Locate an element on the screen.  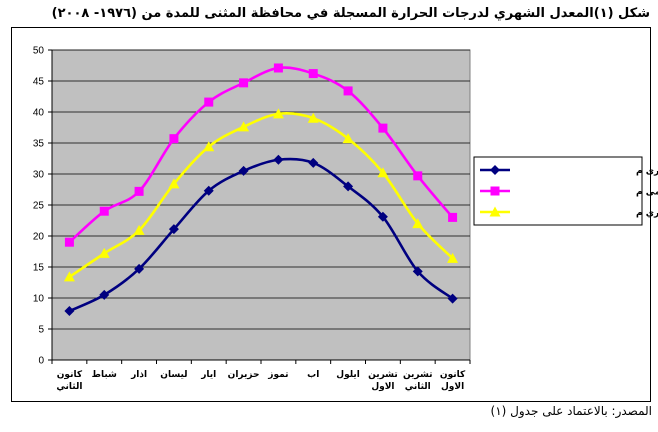
x-tick-label: كانون الاول is located at coordinates (453, 381).